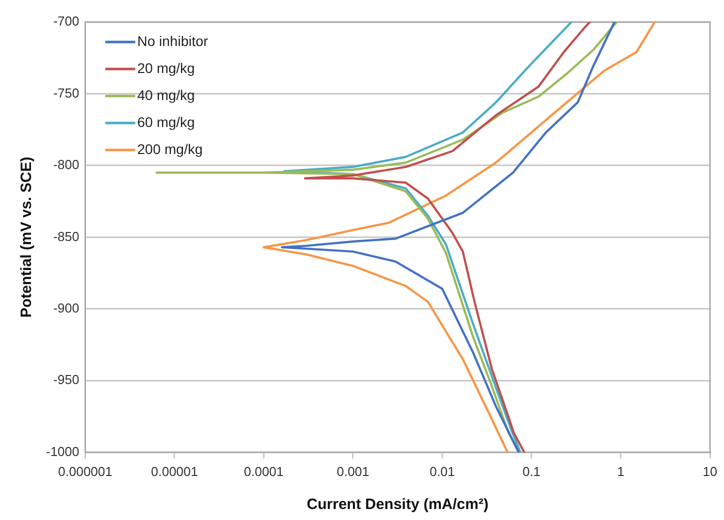  What do you see at coordinates (166, 94) in the screenshot?
I see `legend-label: 40 mg/kg` at bounding box center [166, 94].